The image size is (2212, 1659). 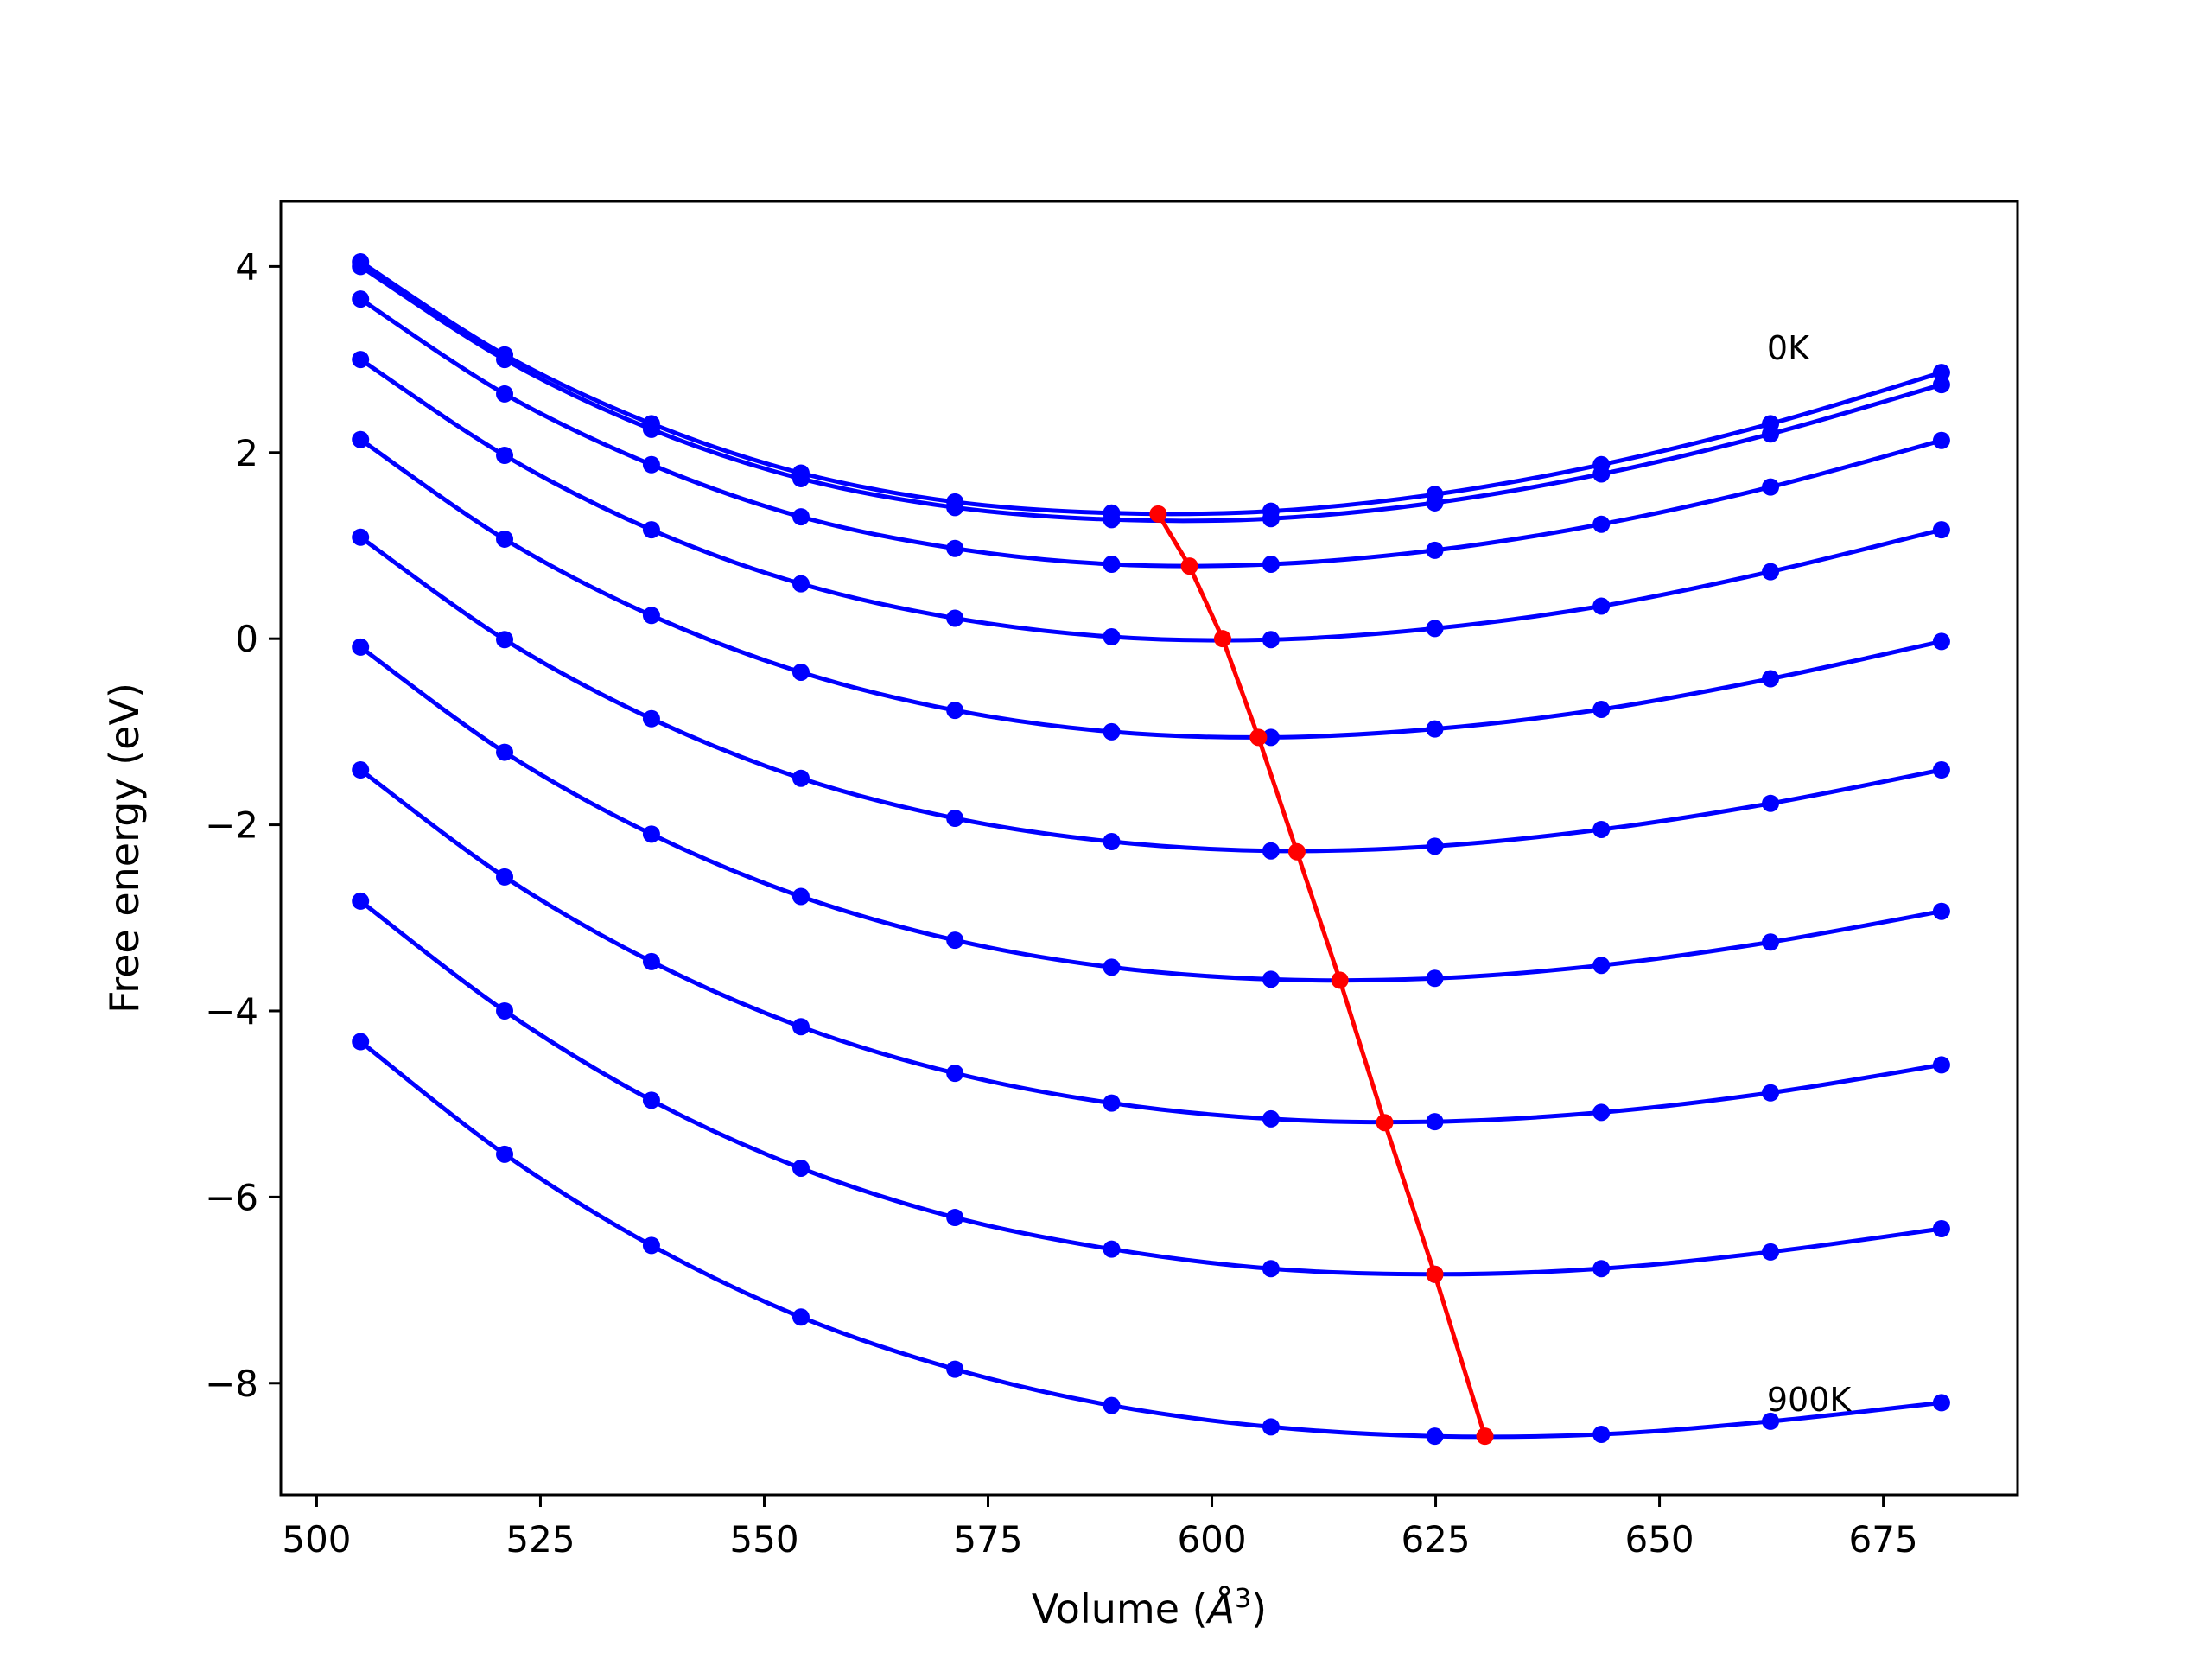 I want to click on y-tick-label: 2, so click(x=246, y=453).